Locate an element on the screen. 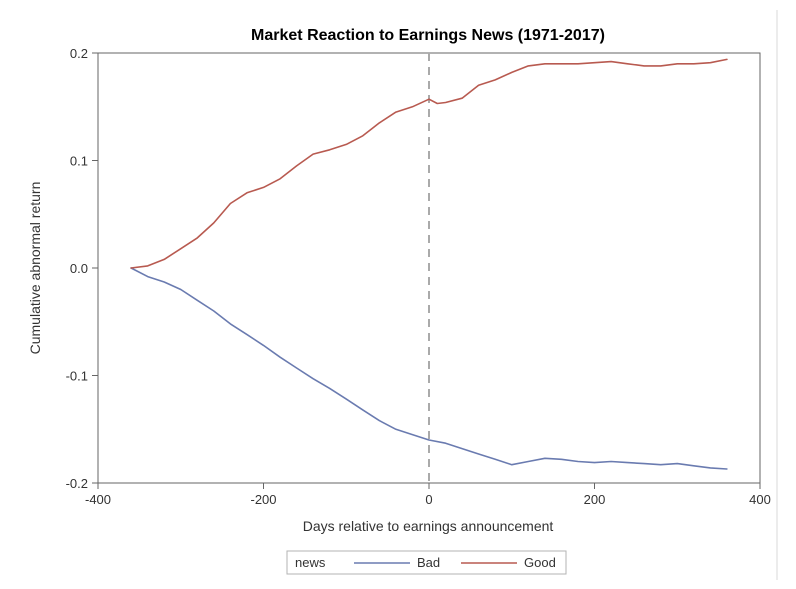 The height and width of the screenshot is (589, 796). legend: news Bad Good is located at coordinates (426, 562).